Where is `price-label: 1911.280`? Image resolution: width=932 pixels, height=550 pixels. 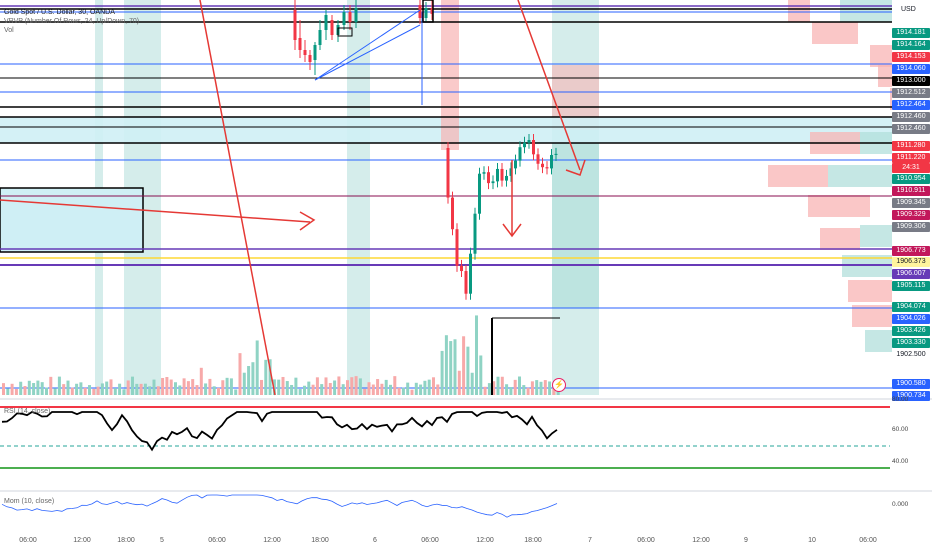
price-label: 1911.280 is located at coordinates (911, 146).